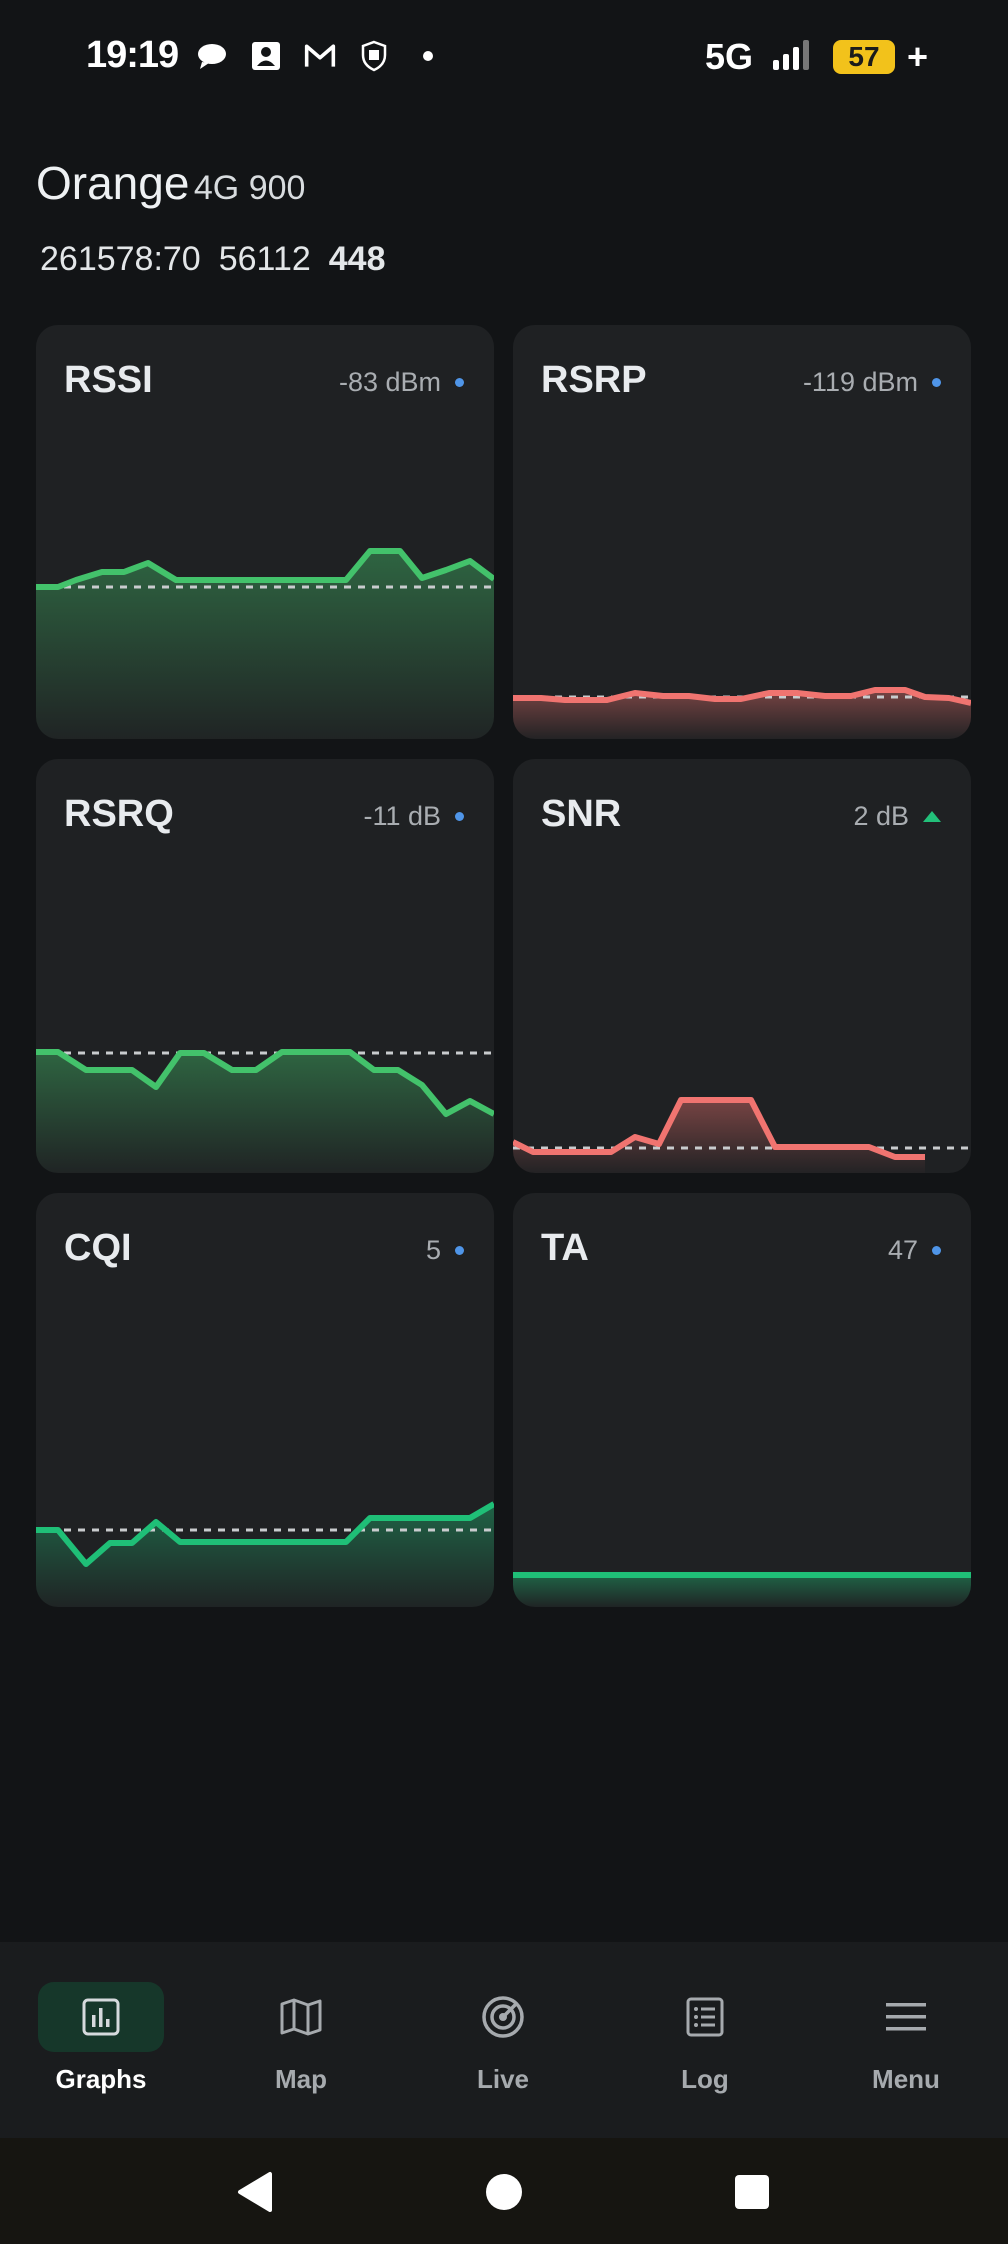  I want to click on ta-graph, so click(742, 1589).